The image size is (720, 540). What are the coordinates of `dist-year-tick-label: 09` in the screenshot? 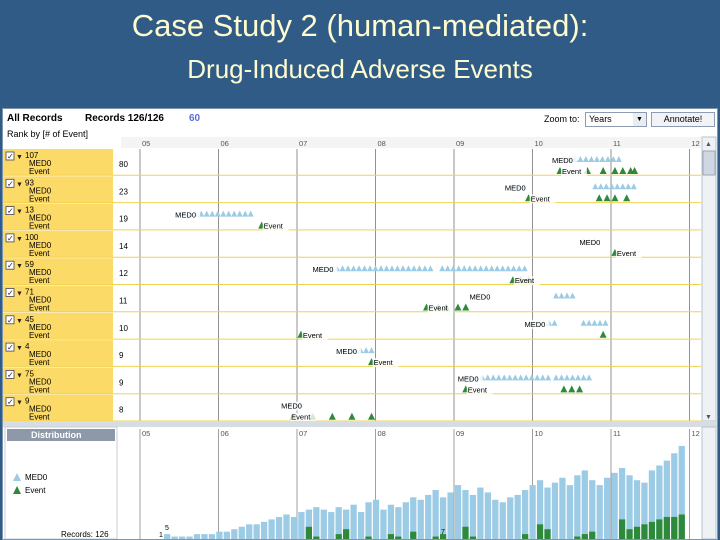 It's located at (460, 433).